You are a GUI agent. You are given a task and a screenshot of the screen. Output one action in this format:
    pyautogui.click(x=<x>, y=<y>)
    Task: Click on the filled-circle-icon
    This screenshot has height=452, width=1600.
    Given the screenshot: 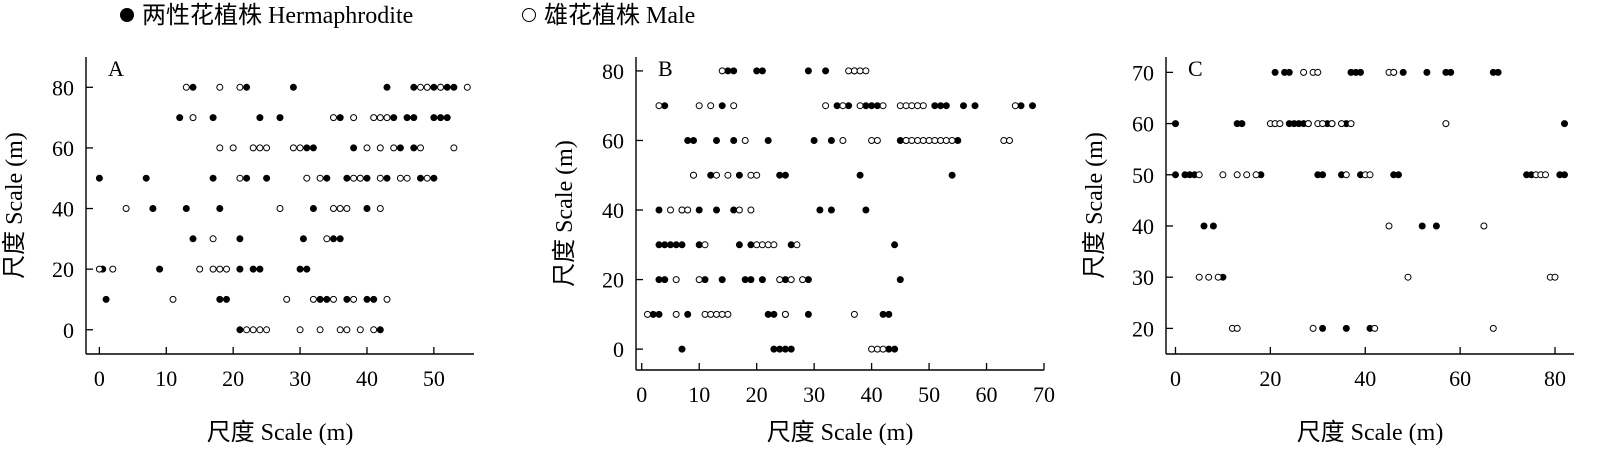 What is the action you would take?
    pyautogui.click(x=127, y=15)
    